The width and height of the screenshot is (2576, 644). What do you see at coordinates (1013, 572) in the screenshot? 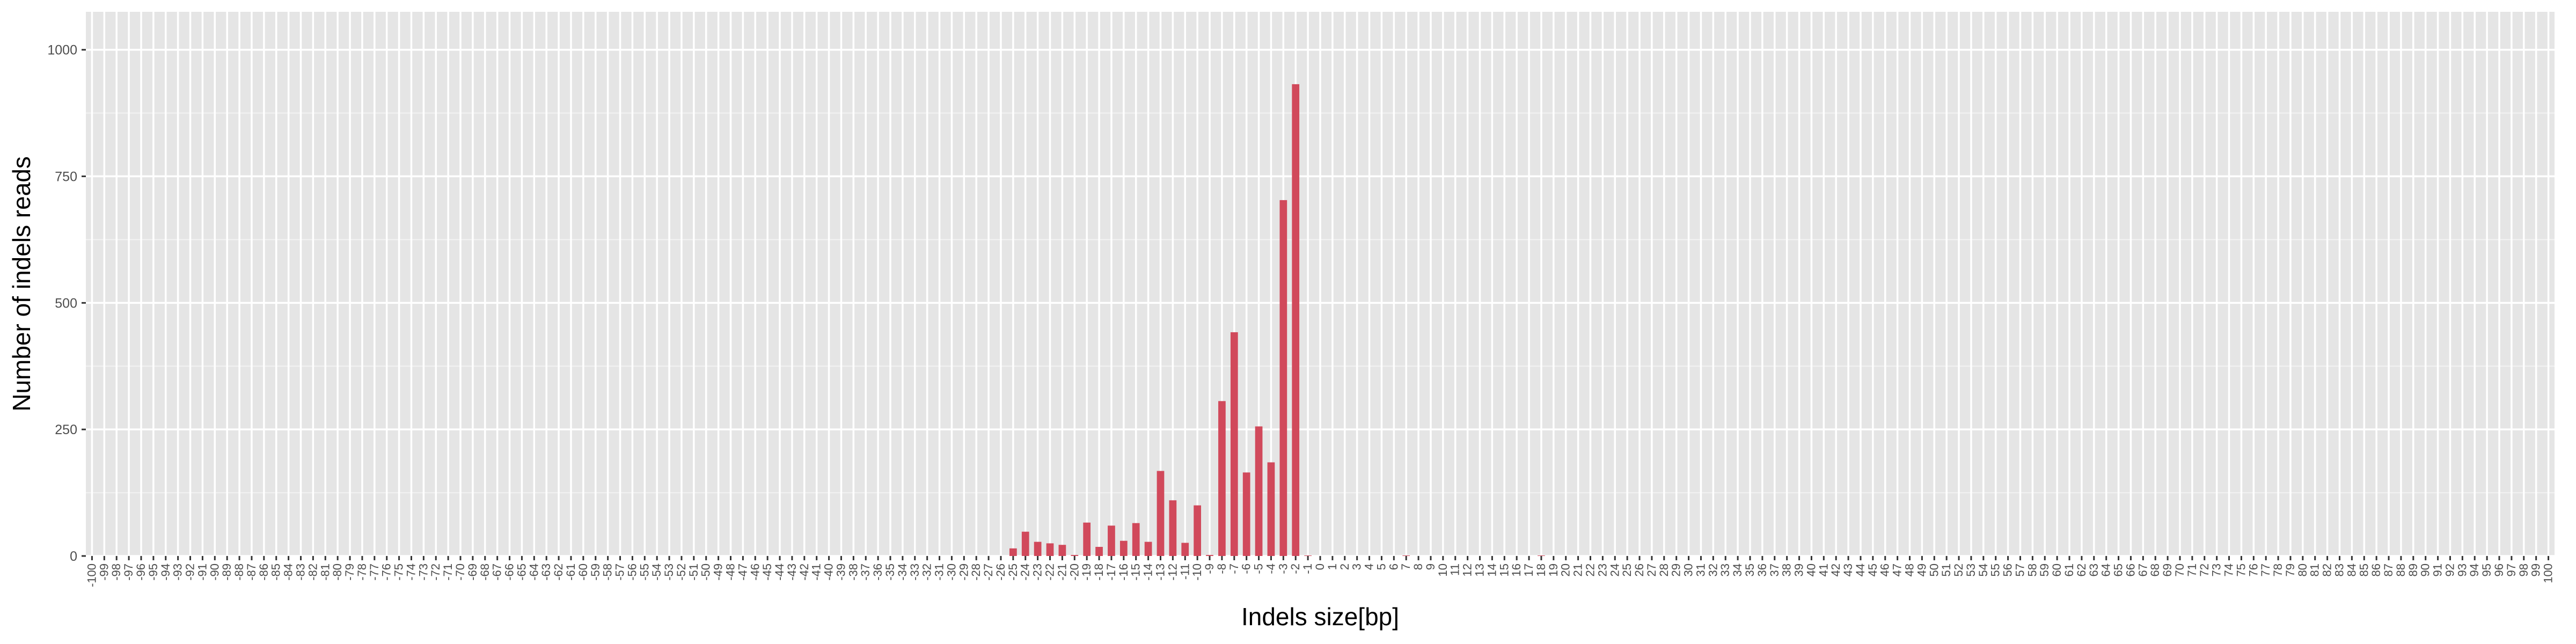
I see `x-tick-label: -25` at bounding box center [1013, 572].